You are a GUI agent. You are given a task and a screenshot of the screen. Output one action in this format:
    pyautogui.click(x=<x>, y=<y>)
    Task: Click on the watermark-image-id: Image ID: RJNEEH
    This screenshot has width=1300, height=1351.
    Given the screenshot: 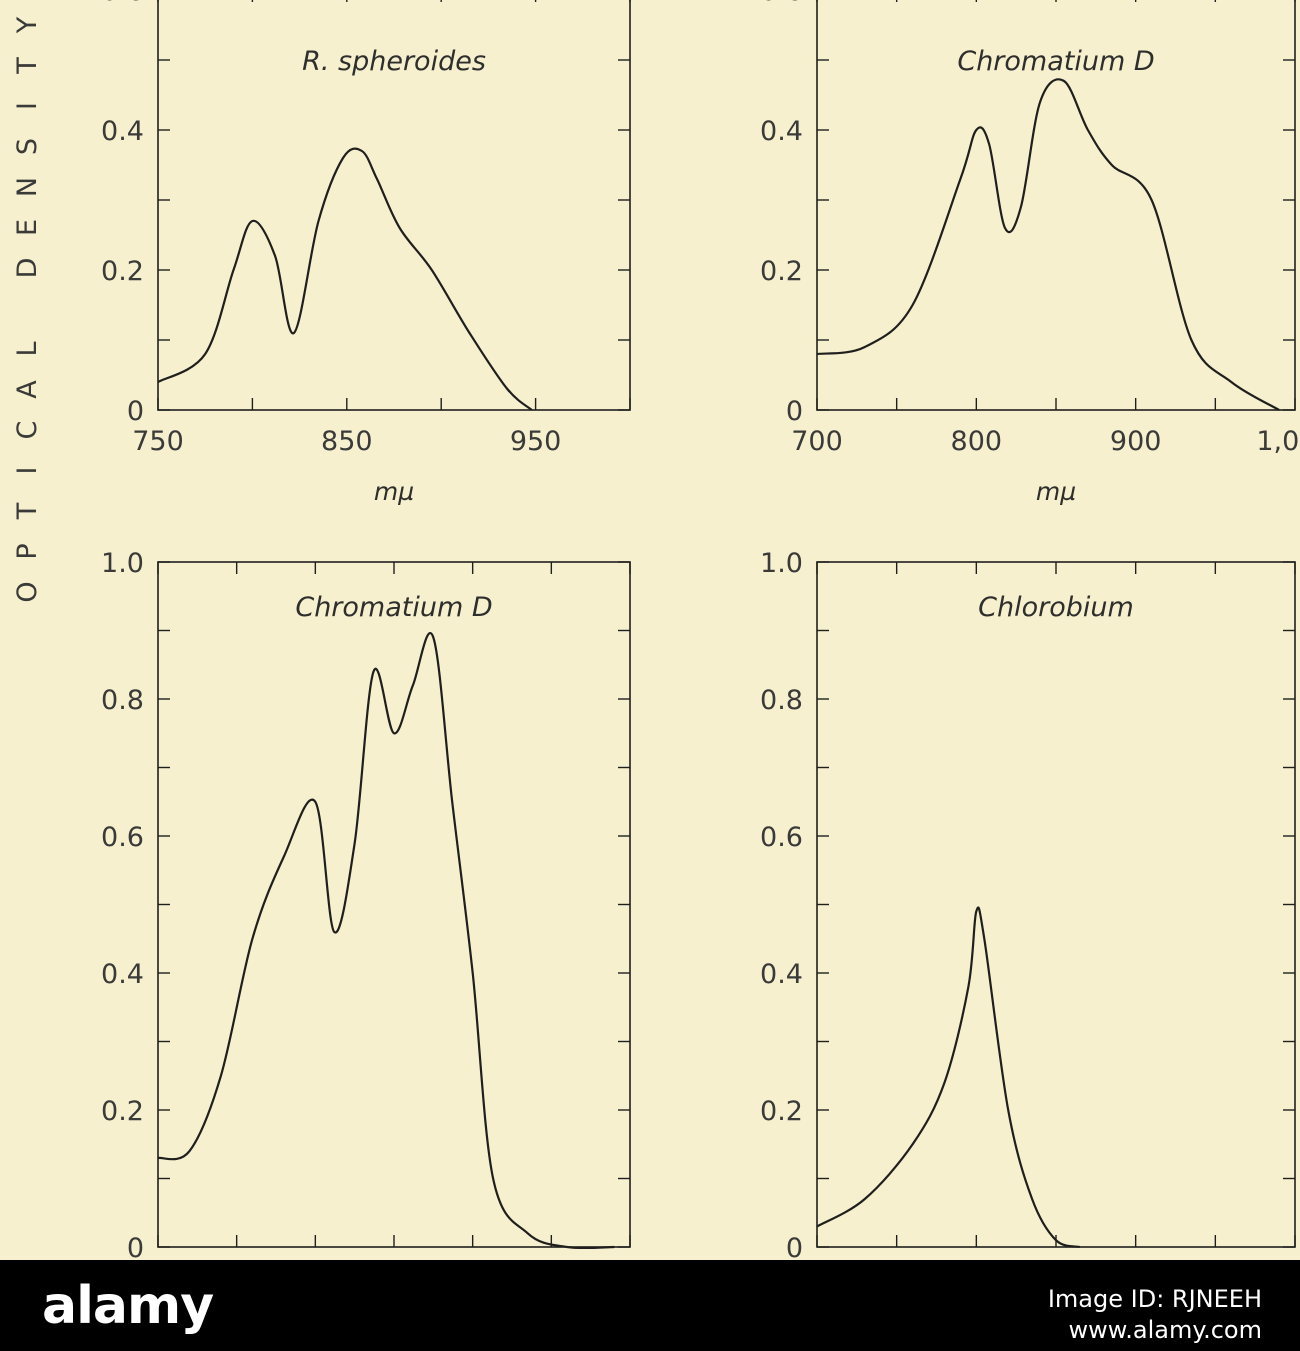 What is the action you would take?
    pyautogui.click(x=1154, y=1299)
    